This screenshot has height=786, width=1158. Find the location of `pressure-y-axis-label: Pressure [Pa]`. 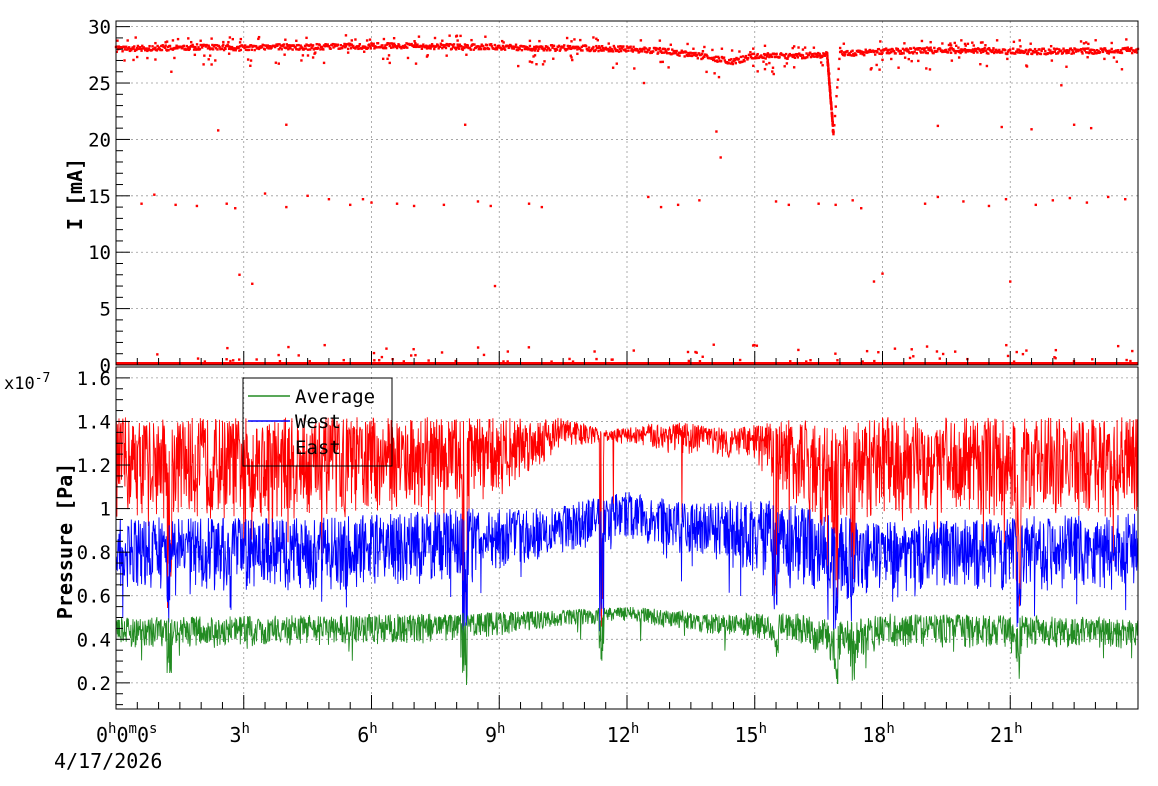

pressure-y-axis-label: Pressure [Pa] is located at coordinates (65, 541).